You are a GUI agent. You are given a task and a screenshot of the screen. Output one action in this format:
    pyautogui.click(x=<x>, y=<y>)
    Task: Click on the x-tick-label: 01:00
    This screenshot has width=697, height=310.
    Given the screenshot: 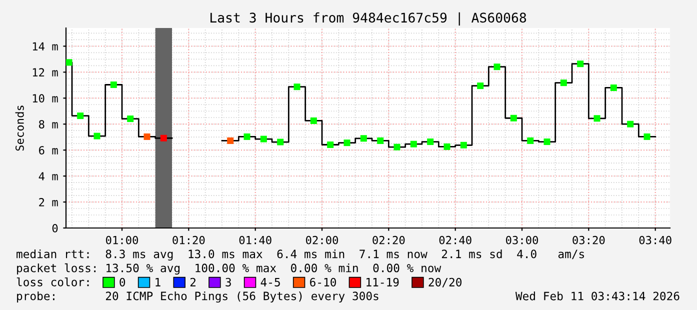 What is the action you would take?
    pyautogui.click(x=122, y=240)
    